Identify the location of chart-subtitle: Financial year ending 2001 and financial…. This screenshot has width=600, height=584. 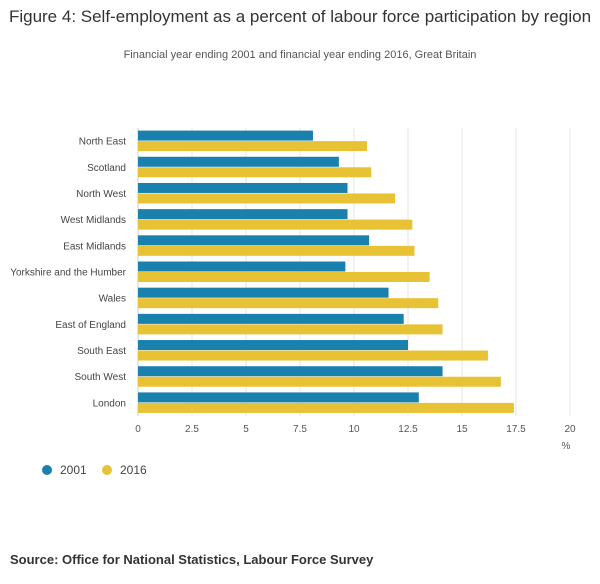
(300, 55).